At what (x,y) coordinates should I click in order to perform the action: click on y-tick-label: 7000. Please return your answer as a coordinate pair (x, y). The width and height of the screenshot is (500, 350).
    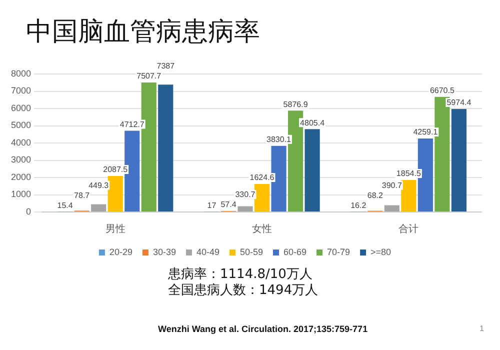
    Looking at the image, I should click on (21, 91).